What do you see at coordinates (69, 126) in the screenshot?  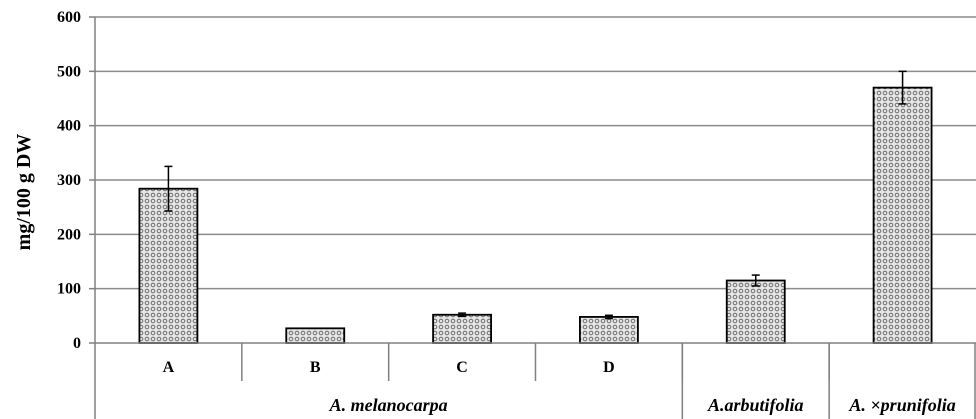 I see `y-tick-label-4: 400` at bounding box center [69, 126].